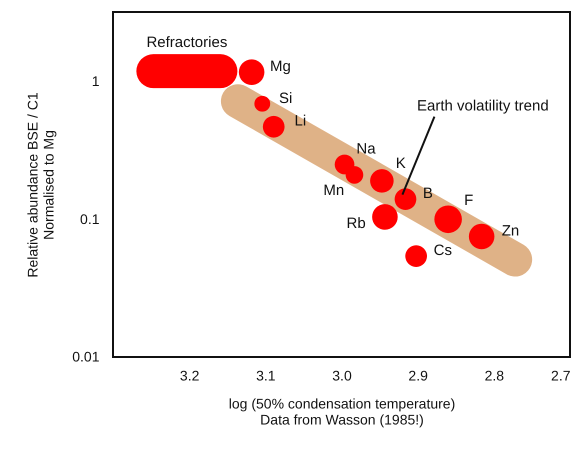  I want to click on series-label: Refractories, so click(187, 43).